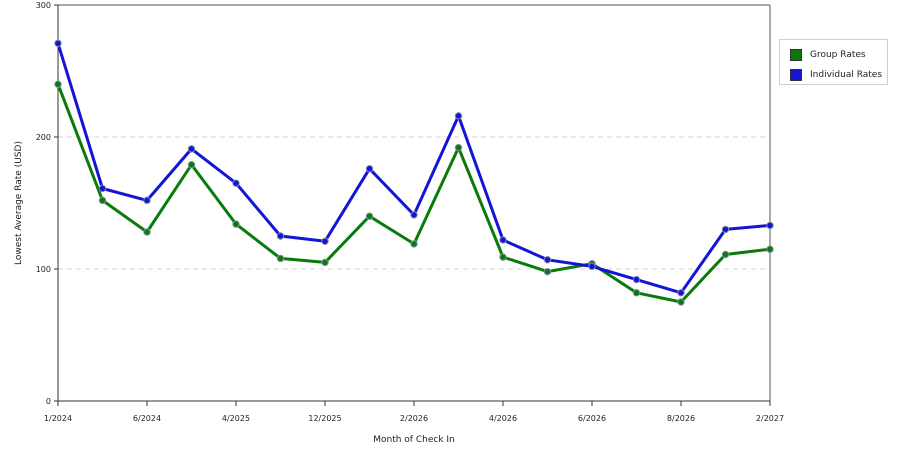  What do you see at coordinates (796, 55) in the screenshot?
I see `legend-swatch-group-rates` at bounding box center [796, 55].